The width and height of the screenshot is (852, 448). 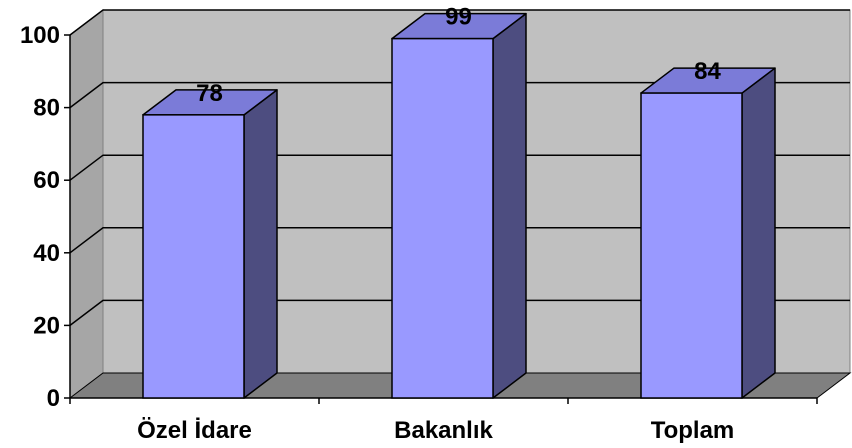 I want to click on x-category-label: Özel İdare, so click(x=194, y=430).